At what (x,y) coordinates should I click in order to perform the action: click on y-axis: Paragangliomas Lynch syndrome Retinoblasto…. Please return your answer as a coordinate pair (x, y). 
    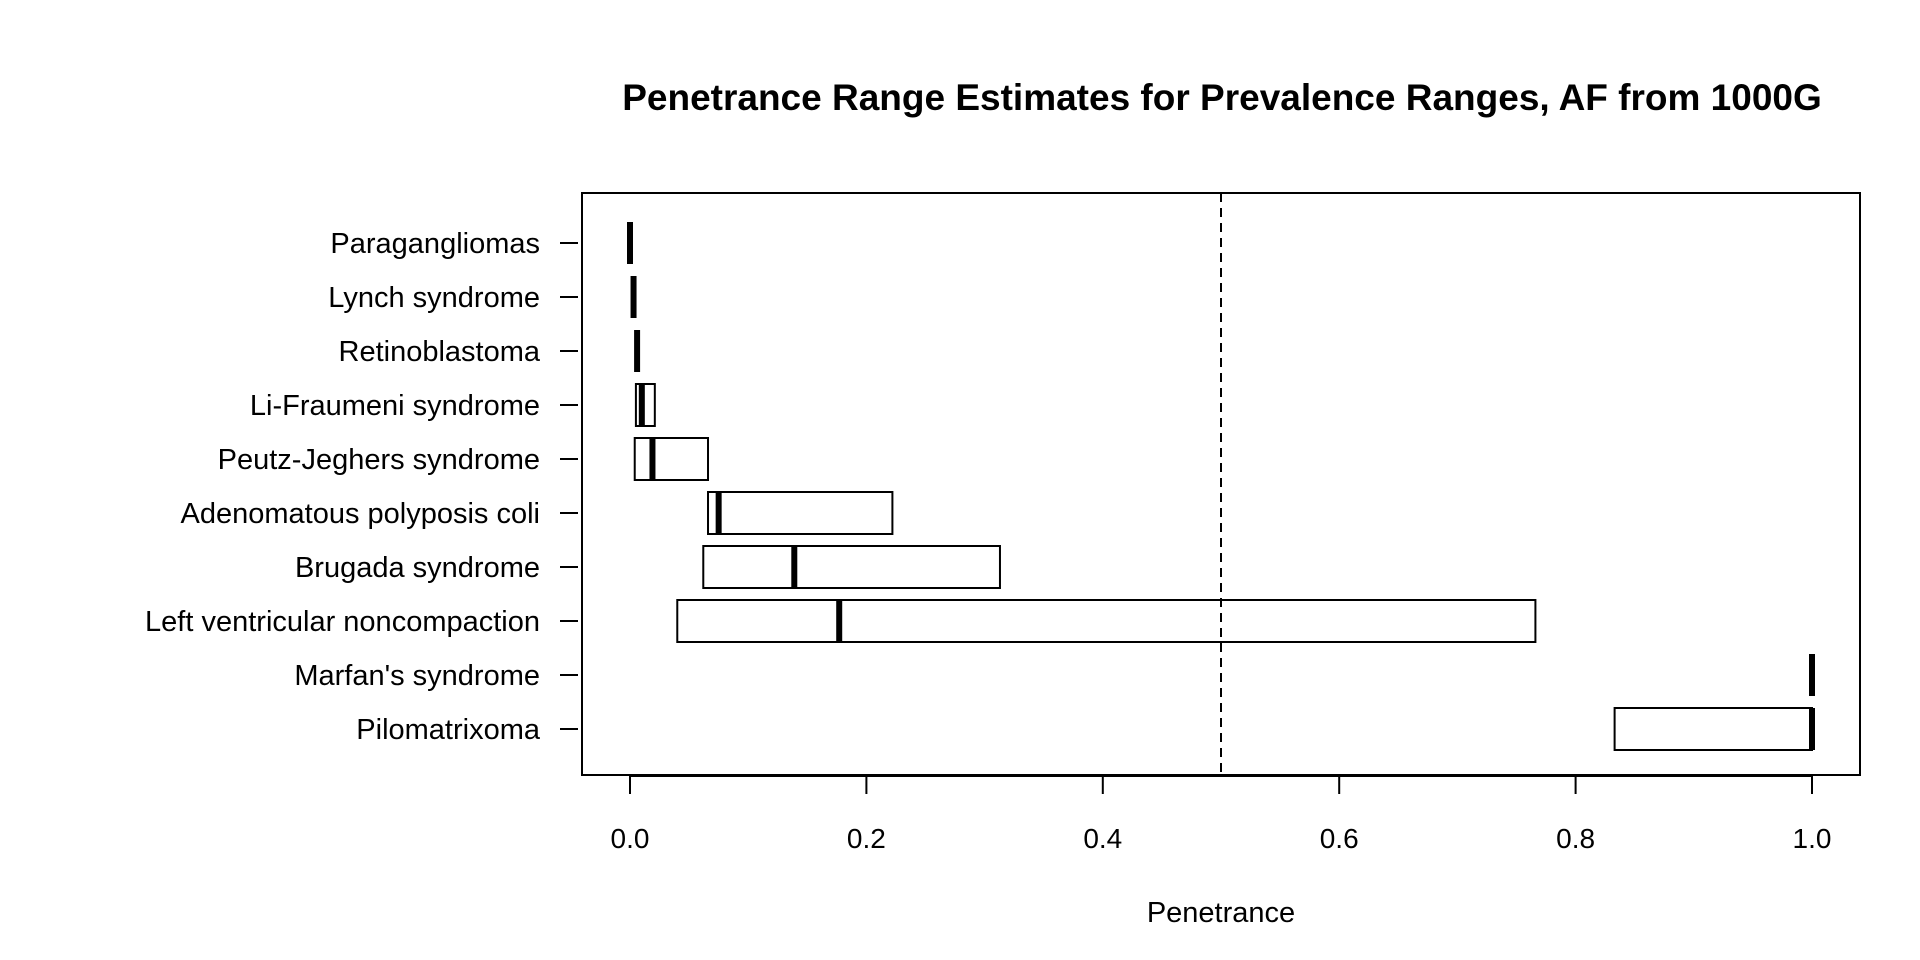
    Looking at the image, I should click on (361, 487).